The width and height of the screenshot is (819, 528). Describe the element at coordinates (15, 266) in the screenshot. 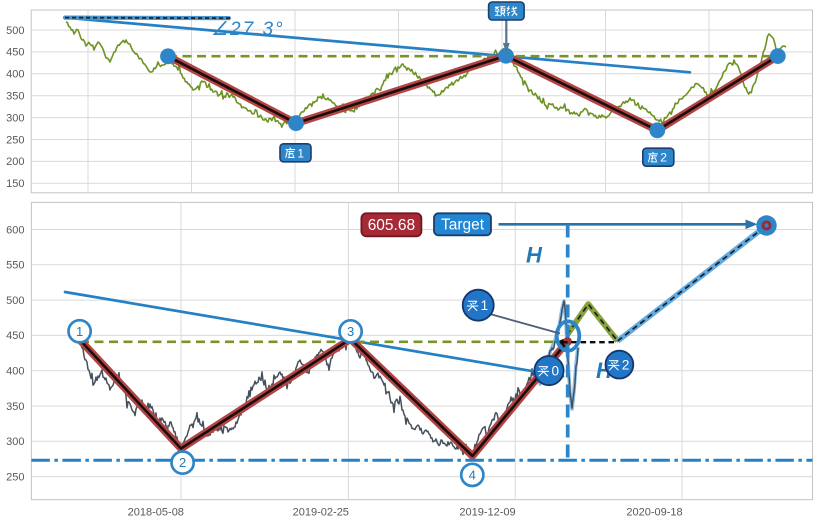

I see `svg-text: 550` at that location.